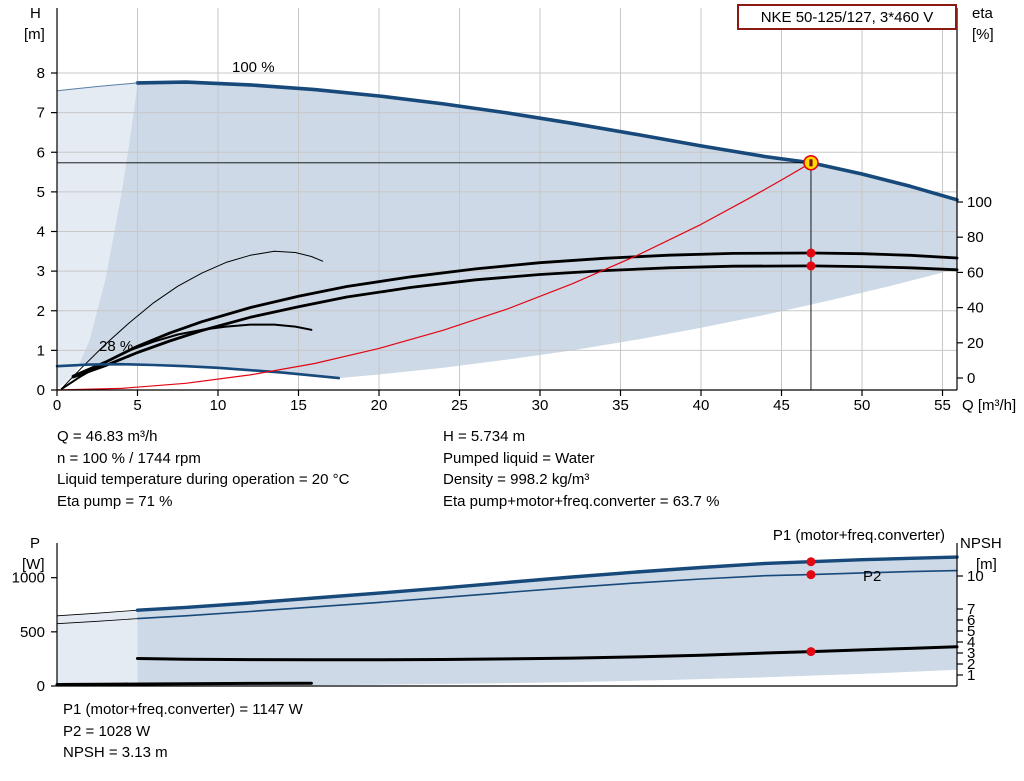 Image resolution: width=1024 pixels, height=781 pixels. Describe the element at coordinates (781, 405) in the screenshot. I see `x-tick-label: 45` at that location.